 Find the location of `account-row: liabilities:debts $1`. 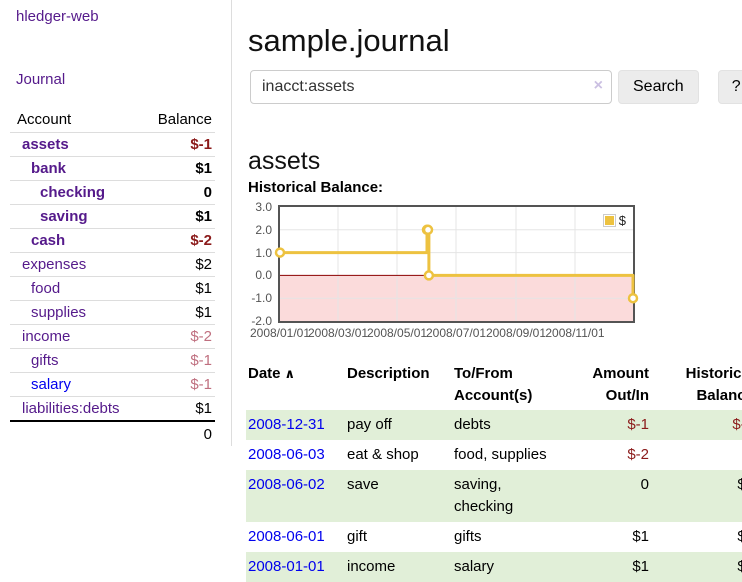

account-row: liabilities:debts $1 is located at coordinates (112, 408).